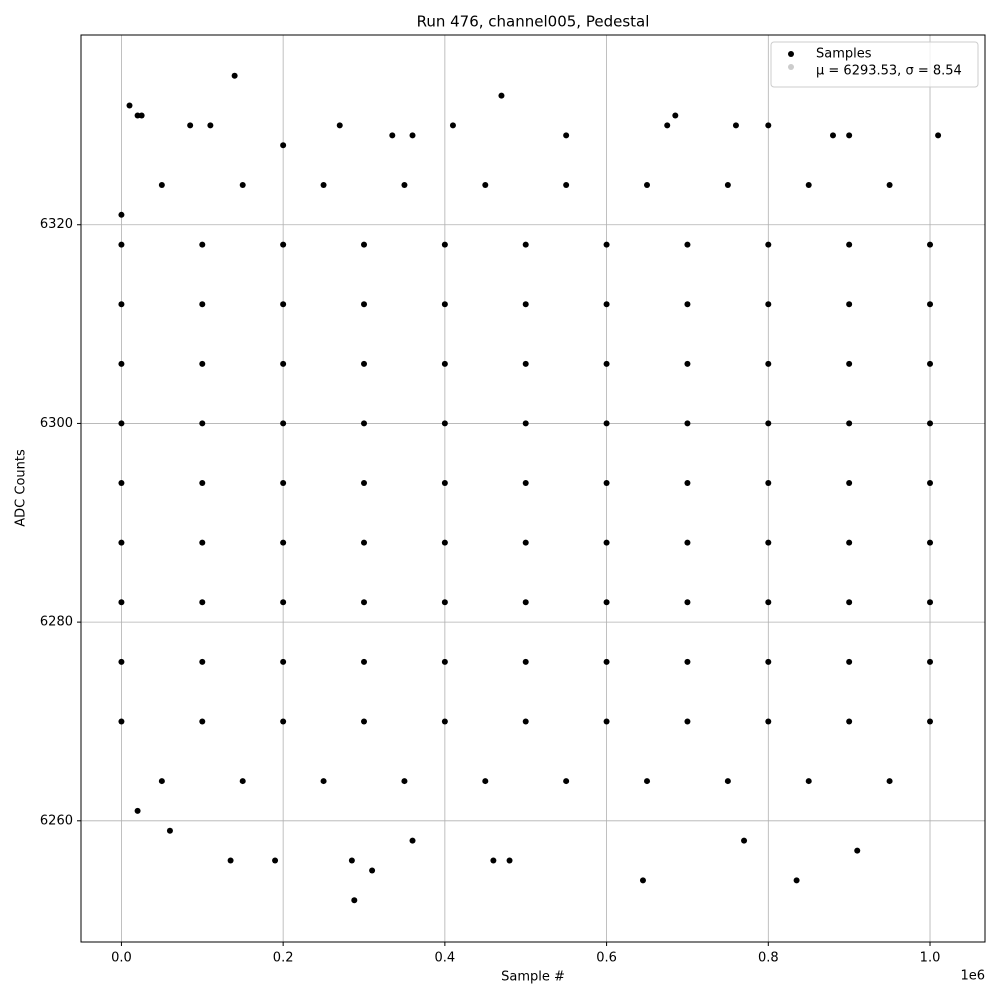  What do you see at coordinates (56, 224) in the screenshot?
I see `y-tick-label: 6320` at bounding box center [56, 224].